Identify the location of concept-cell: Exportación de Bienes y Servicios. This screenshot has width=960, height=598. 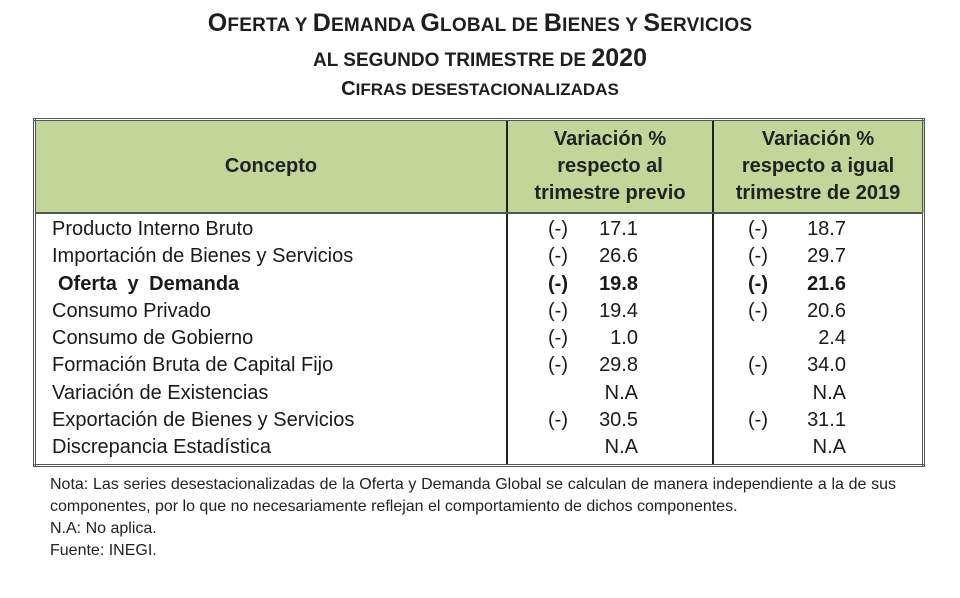
(271, 421).